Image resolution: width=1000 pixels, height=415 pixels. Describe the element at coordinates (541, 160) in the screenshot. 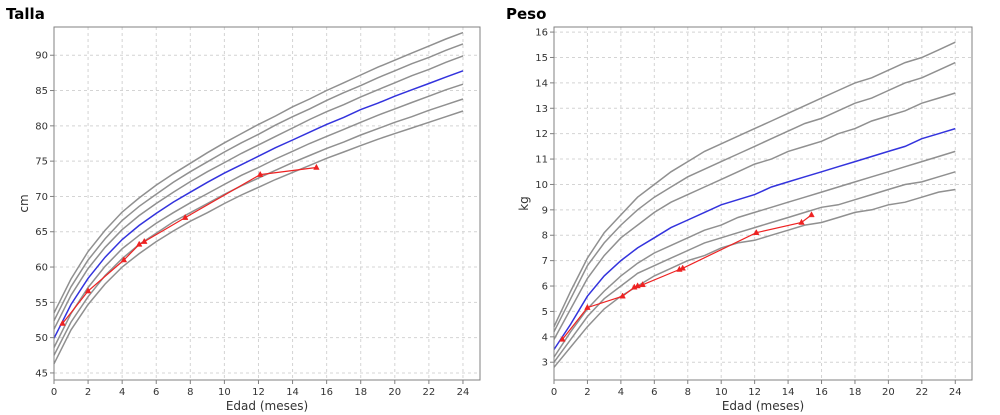

I see `peso-y-tick-label: 11` at that location.